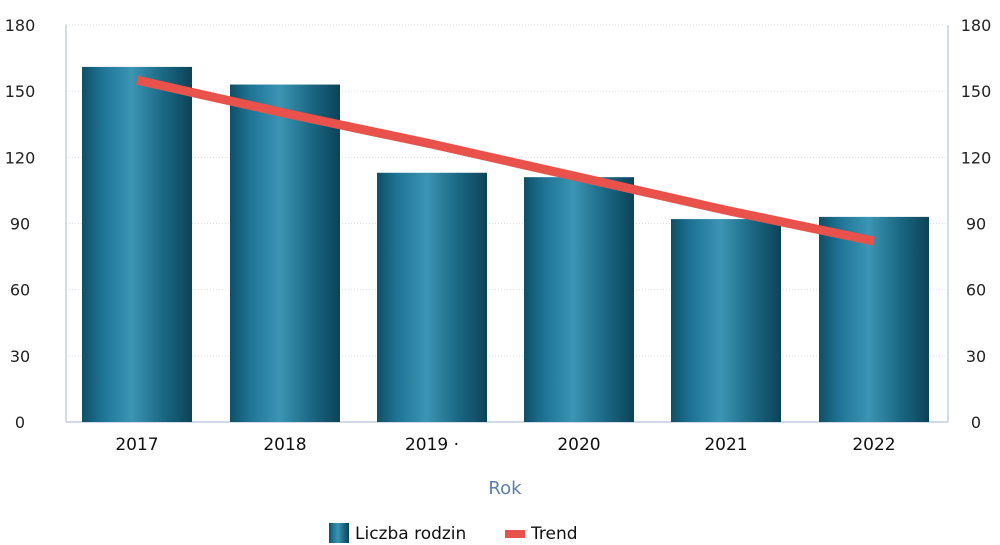  I want to click on y-tick-label-right: 0, so click(976, 422).